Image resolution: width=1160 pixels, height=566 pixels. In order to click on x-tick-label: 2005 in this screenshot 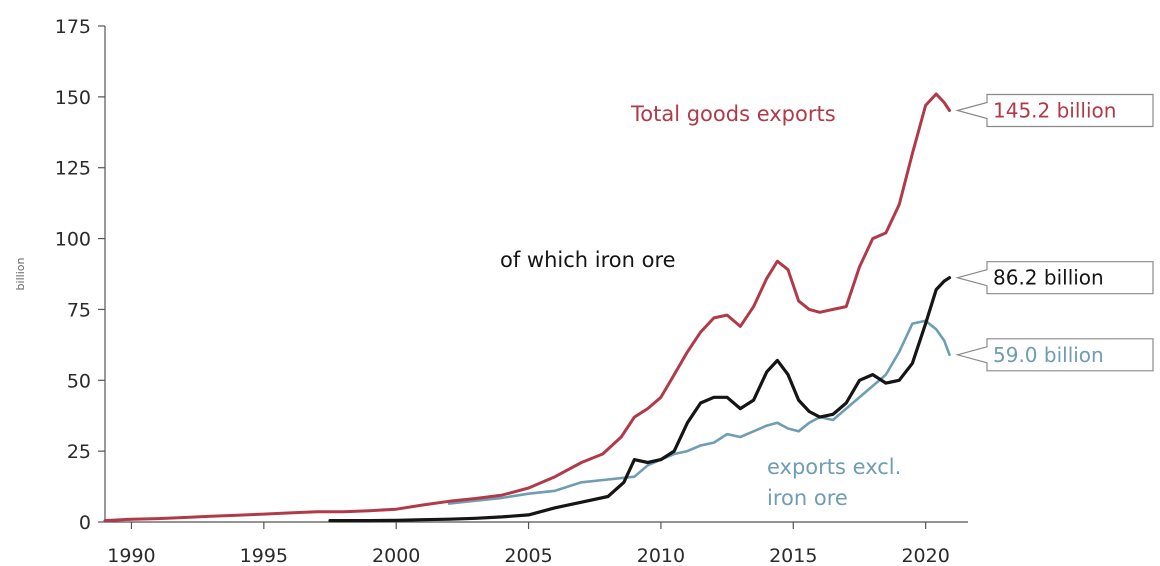, I will do `click(528, 555)`.